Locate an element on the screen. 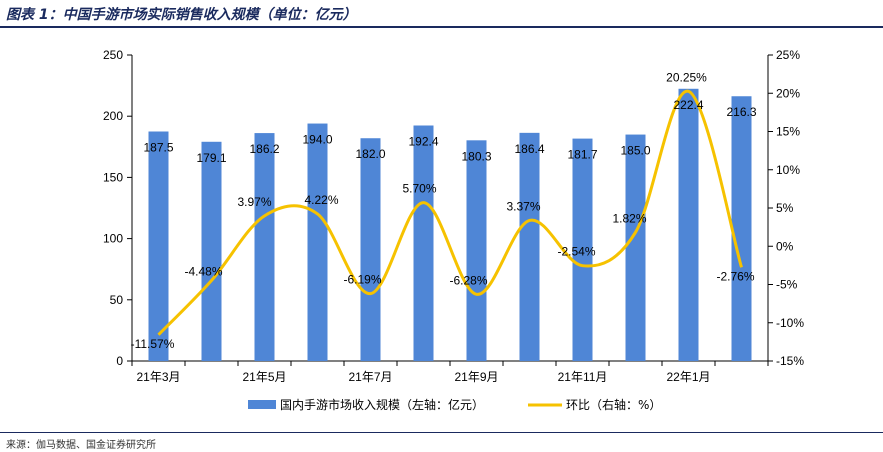  y-left-tick-label: 150 is located at coordinates (113, 177).